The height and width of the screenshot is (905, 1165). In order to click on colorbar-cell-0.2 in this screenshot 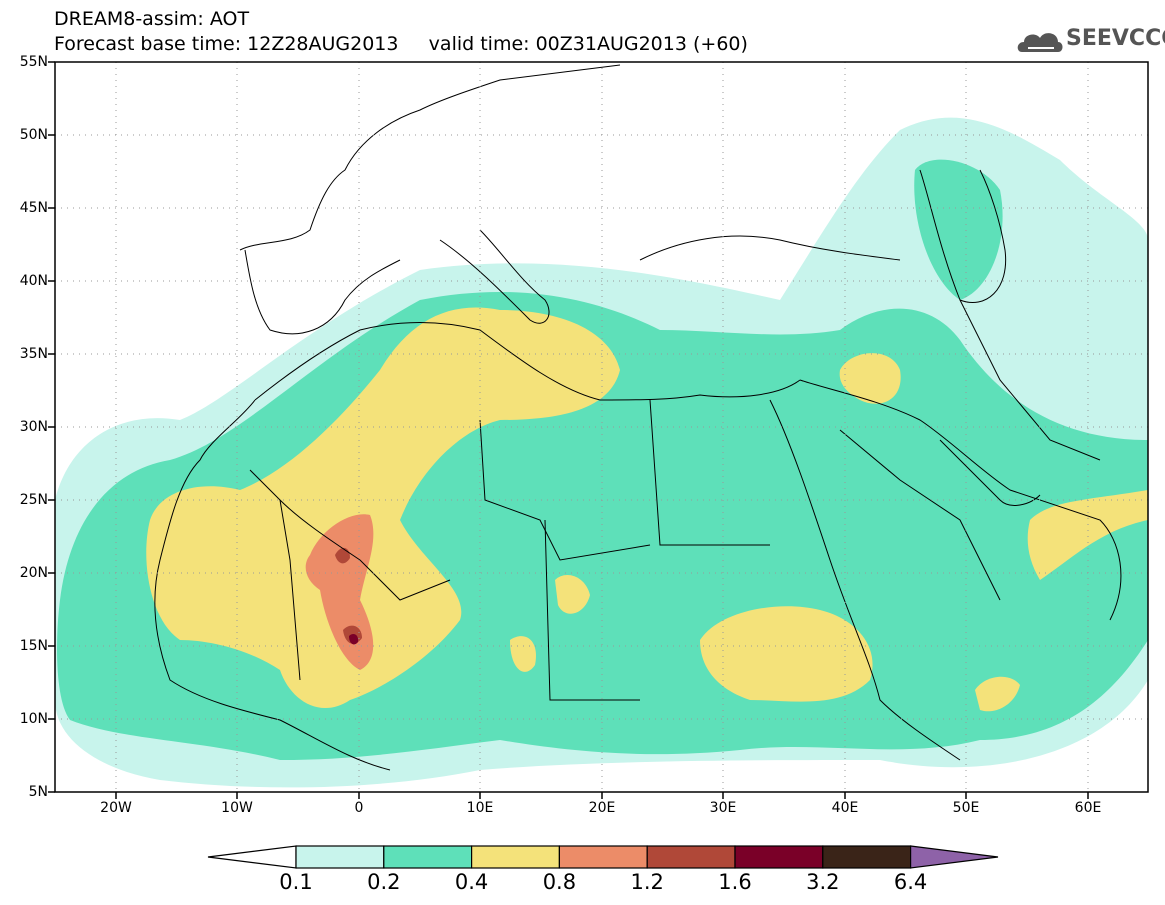, I will do `click(428, 857)`.